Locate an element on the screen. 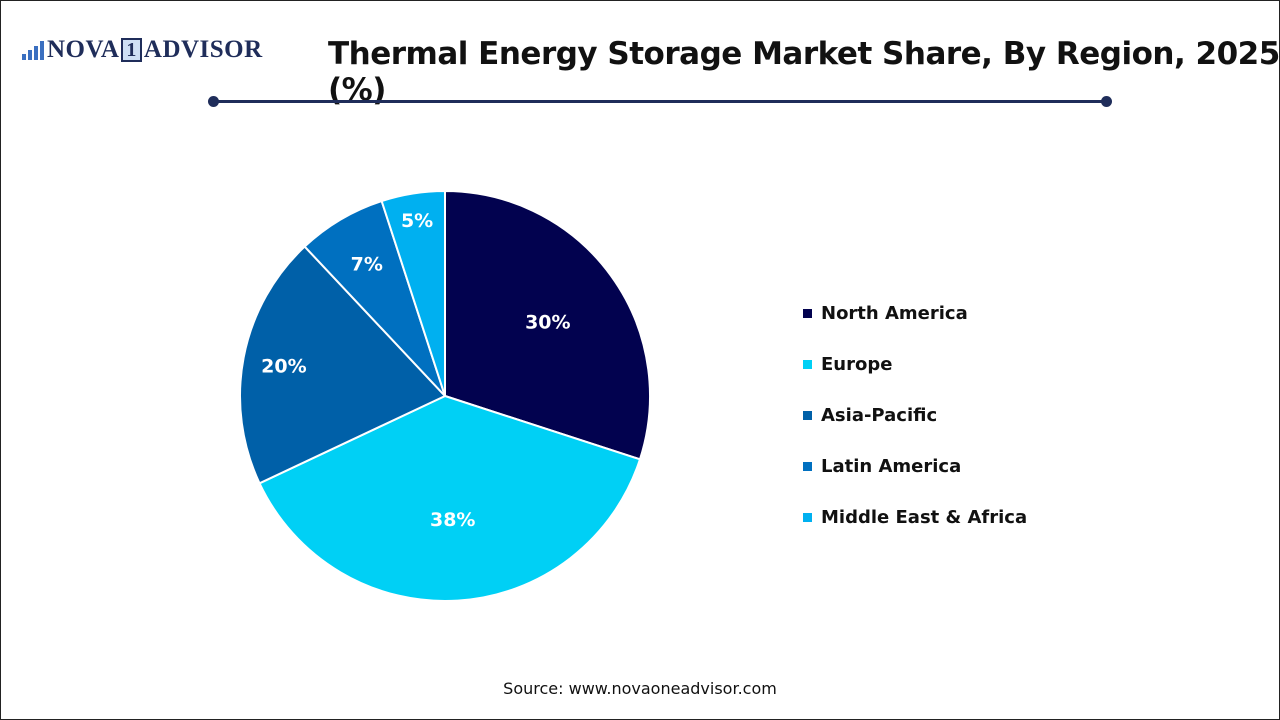 This screenshot has height=720, width=1280. legend-item: Latin America is located at coordinates (915, 466).